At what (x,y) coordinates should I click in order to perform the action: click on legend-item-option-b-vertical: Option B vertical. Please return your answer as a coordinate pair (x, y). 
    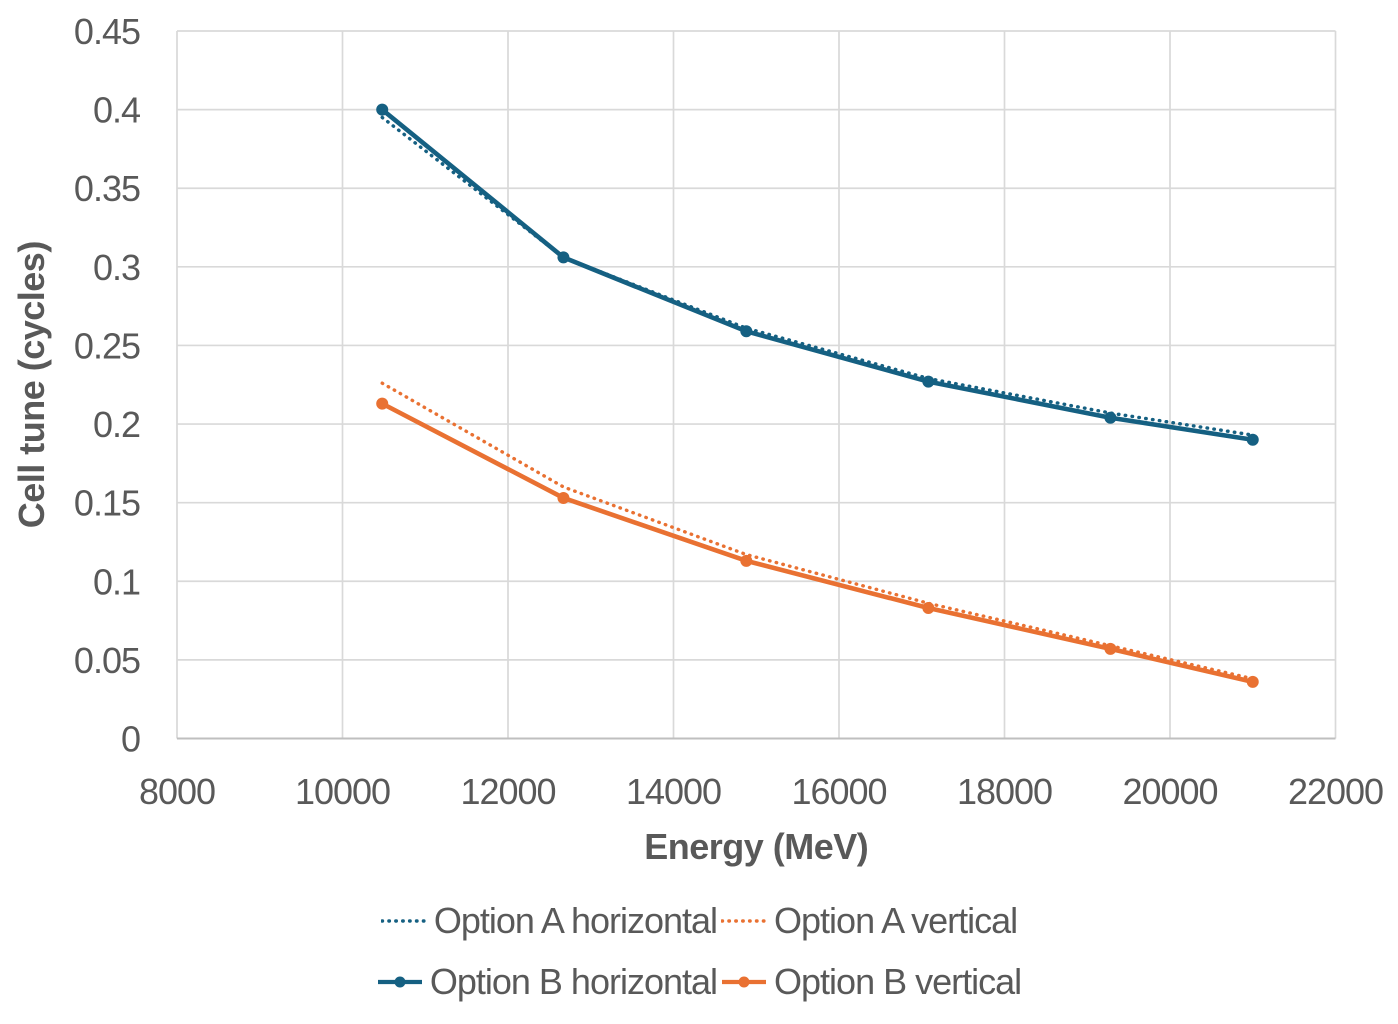
    Looking at the image, I should click on (871, 981).